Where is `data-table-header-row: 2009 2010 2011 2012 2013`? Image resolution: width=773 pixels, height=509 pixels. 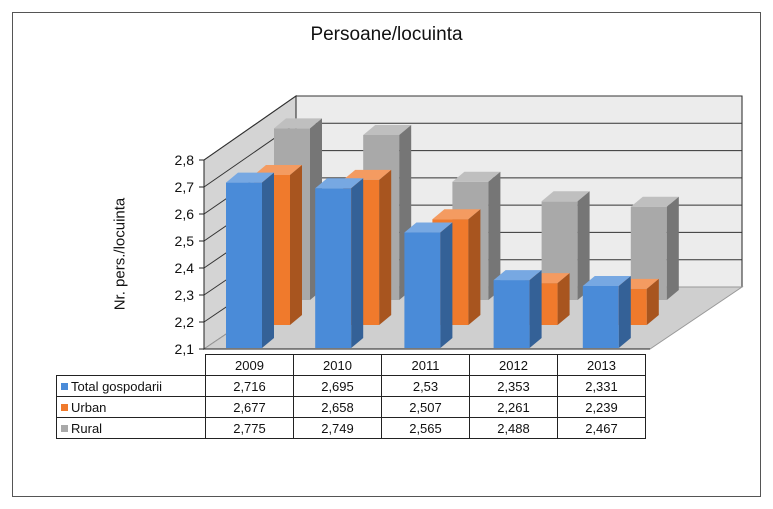 data-table-header-row: 2009 2010 2011 2012 2013 is located at coordinates (351, 365).